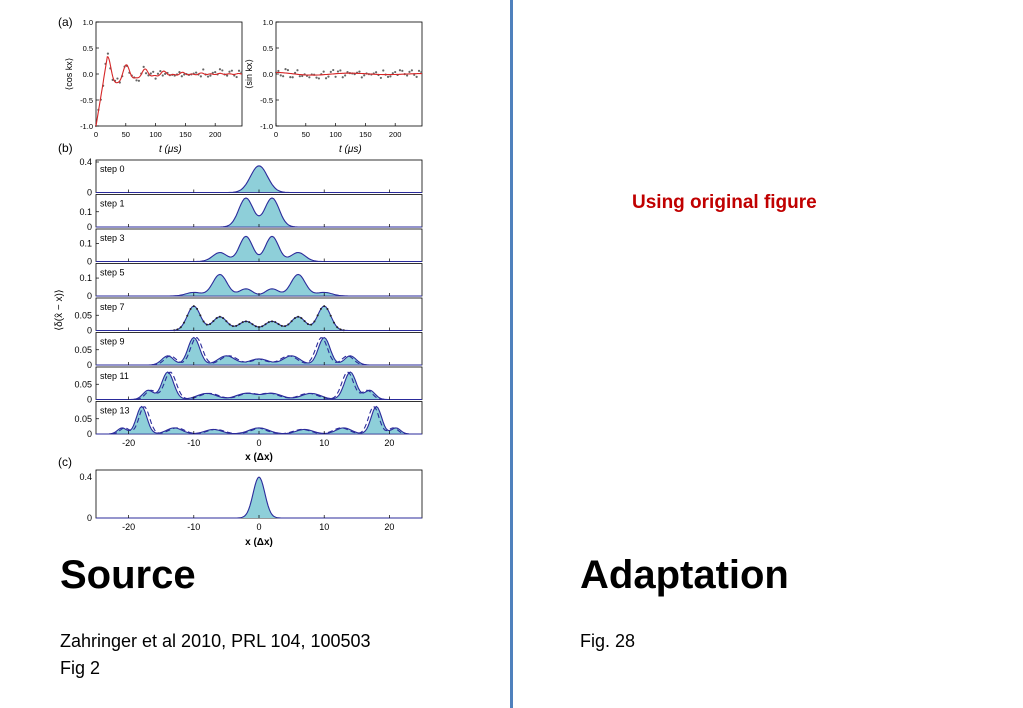  Describe the element at coordinates (259, 179) in the screenshot. I see `step-distribution-fill` at that location.